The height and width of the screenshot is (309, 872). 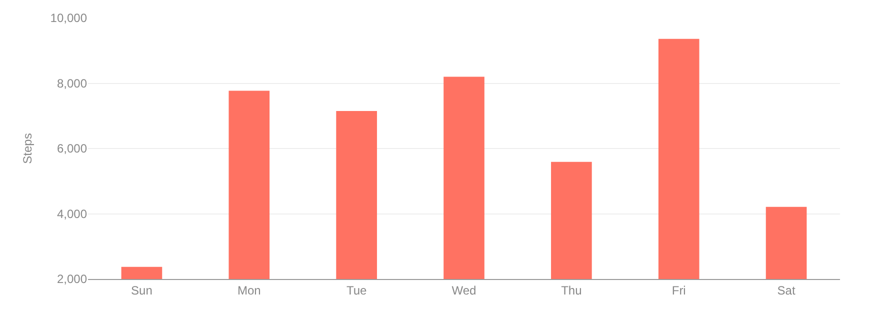 What do you see at coordinates (141, 290) in the screenshot?
I see `x-tick-label: Sun` at bounding box center [141, 290].